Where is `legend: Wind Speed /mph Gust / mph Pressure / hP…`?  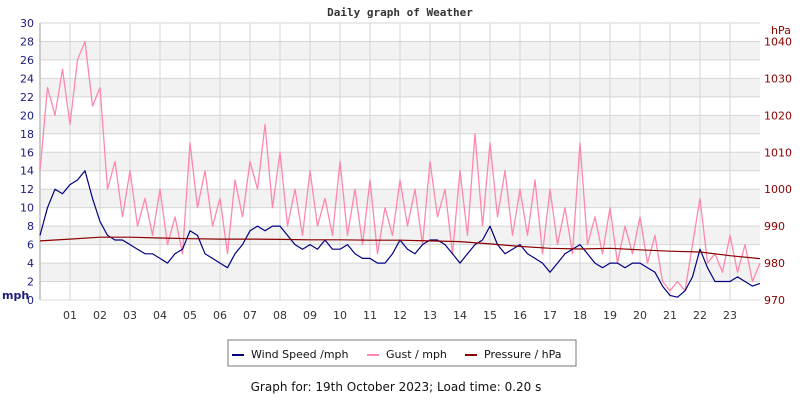 legend: Wind Speed /mph Gust / mph Pressure / hP… is located at coordinates (402, 353).